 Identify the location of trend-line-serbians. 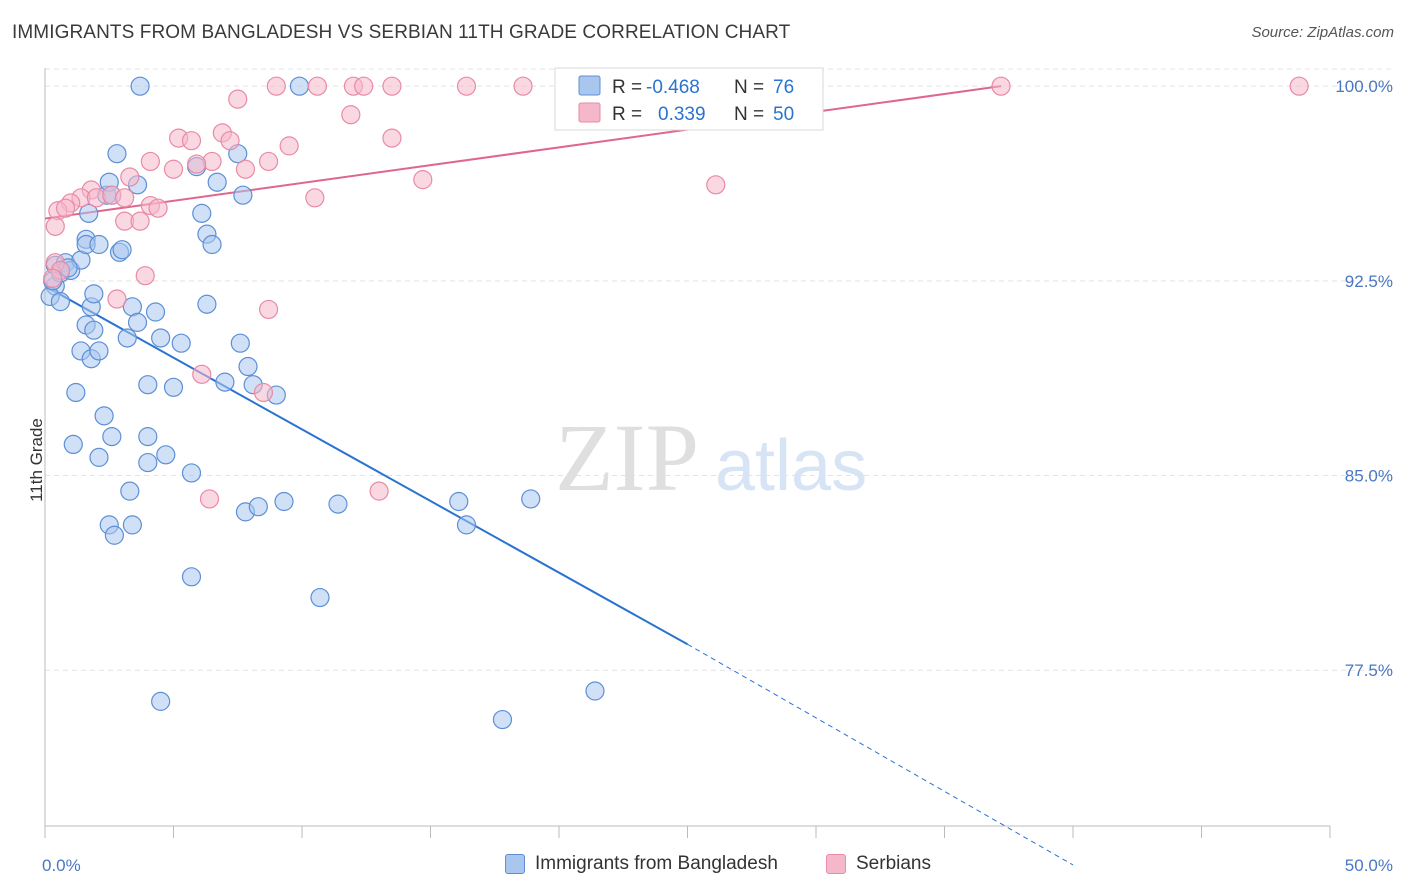
(523, 152).